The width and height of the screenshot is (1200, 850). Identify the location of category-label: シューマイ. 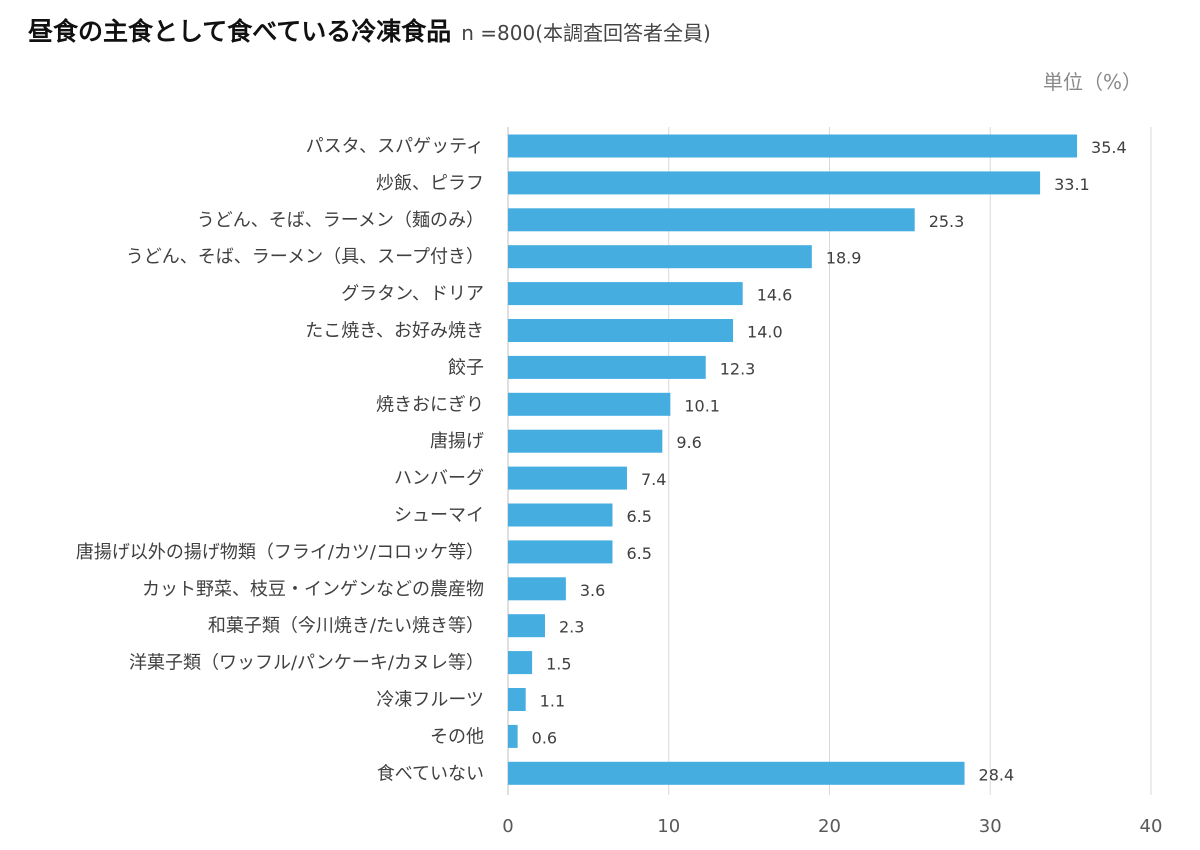
(439, 515).